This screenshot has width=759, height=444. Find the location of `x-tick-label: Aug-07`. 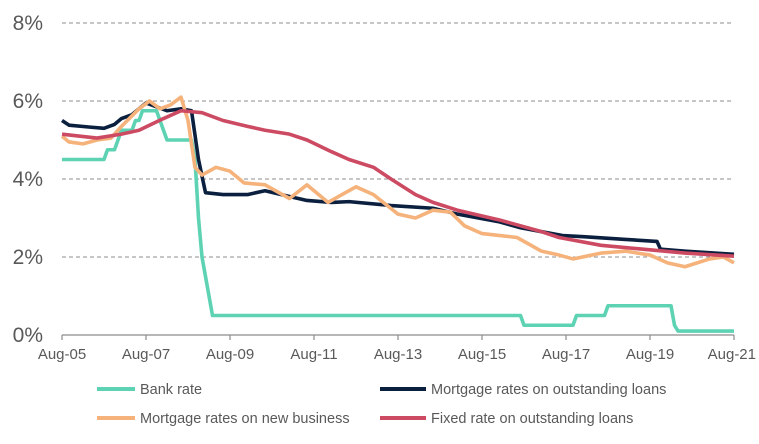

x-tick-label: Aug-07 is located at coordinates (146, 354).